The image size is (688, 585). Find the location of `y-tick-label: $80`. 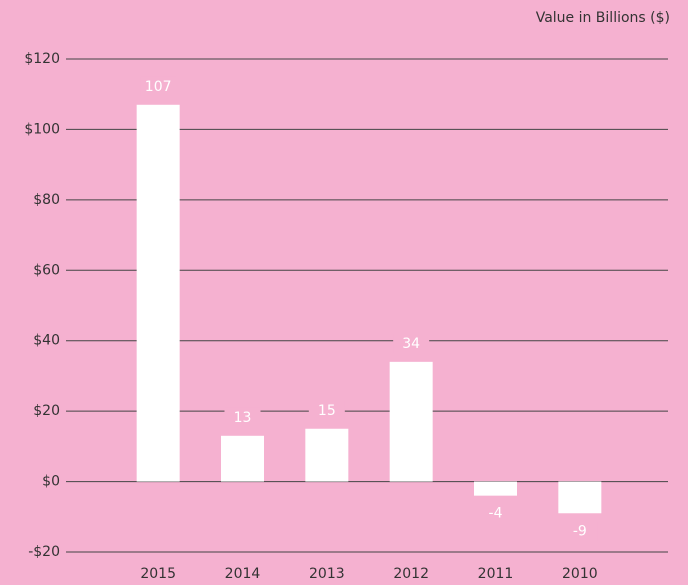

y-tick-label: $80 is located at coordinates (46, 200).